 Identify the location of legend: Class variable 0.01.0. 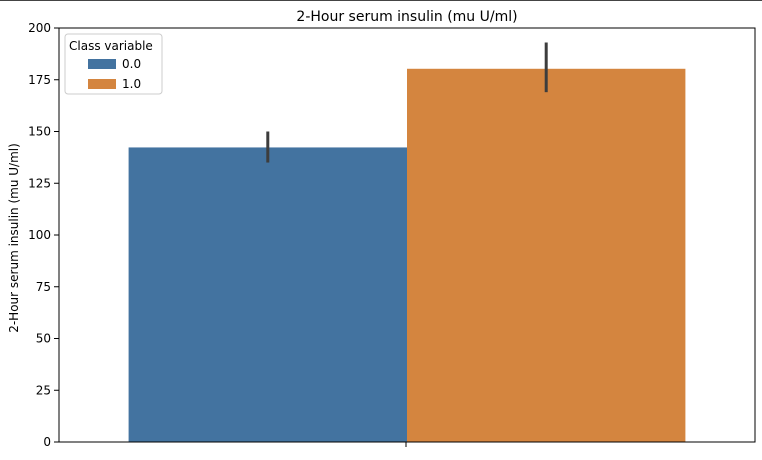
(113, 64).